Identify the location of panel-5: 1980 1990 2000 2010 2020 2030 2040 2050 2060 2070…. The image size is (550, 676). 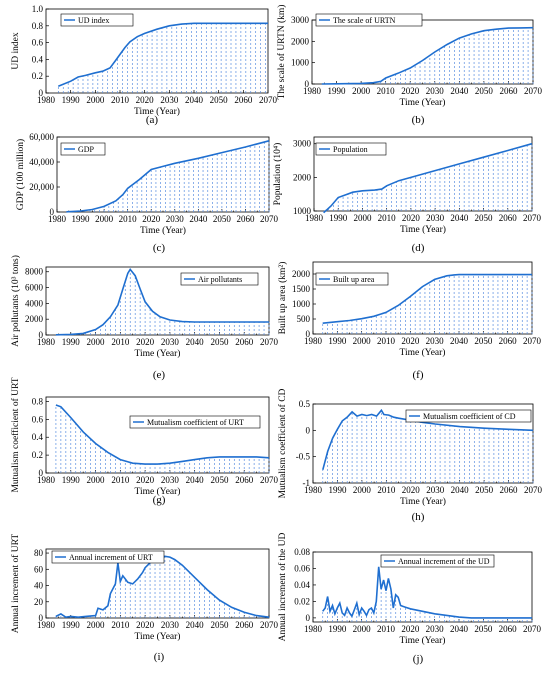
(409, 321).